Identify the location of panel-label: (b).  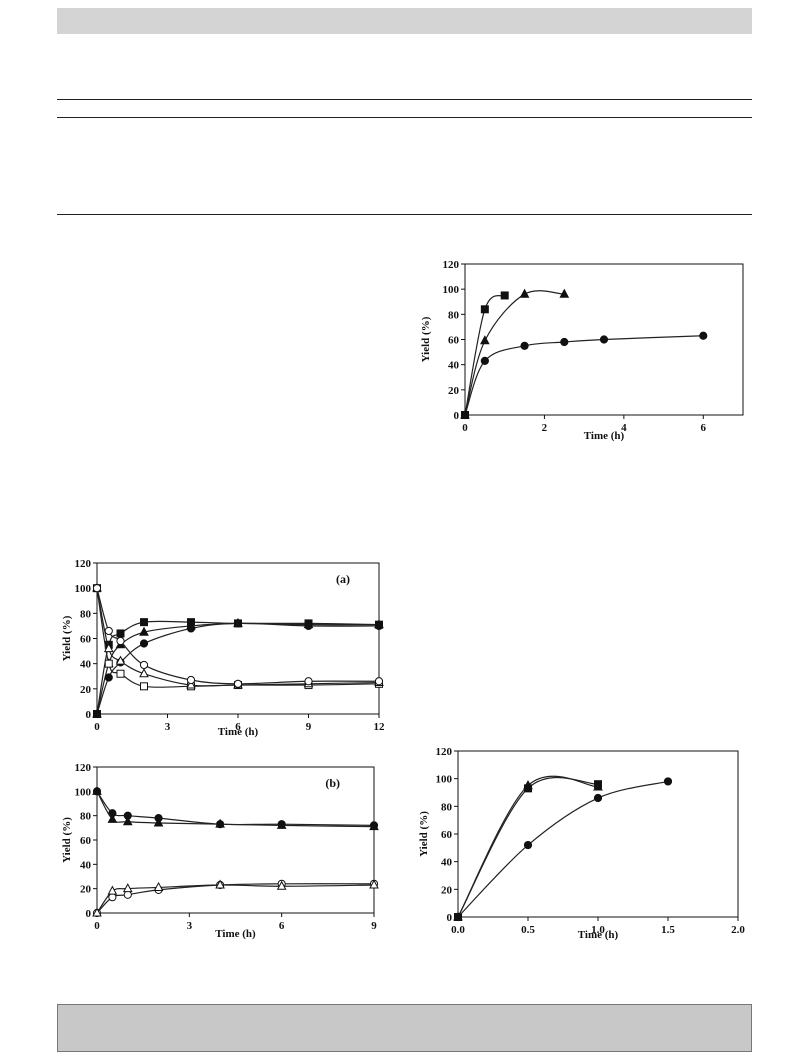
(332, 783).